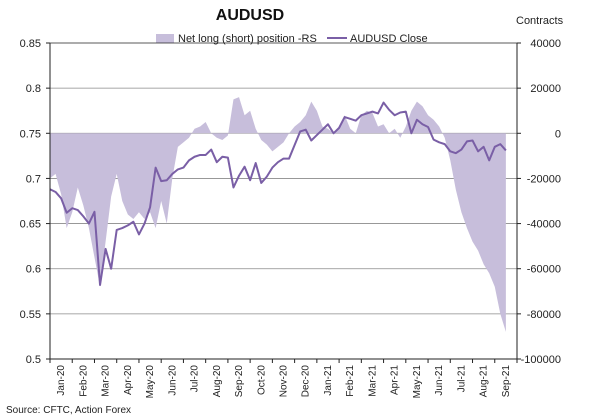 The image size is (600, 418). I want to click on legend-area-label: Net long (short) position -RS, so click(247, 39).